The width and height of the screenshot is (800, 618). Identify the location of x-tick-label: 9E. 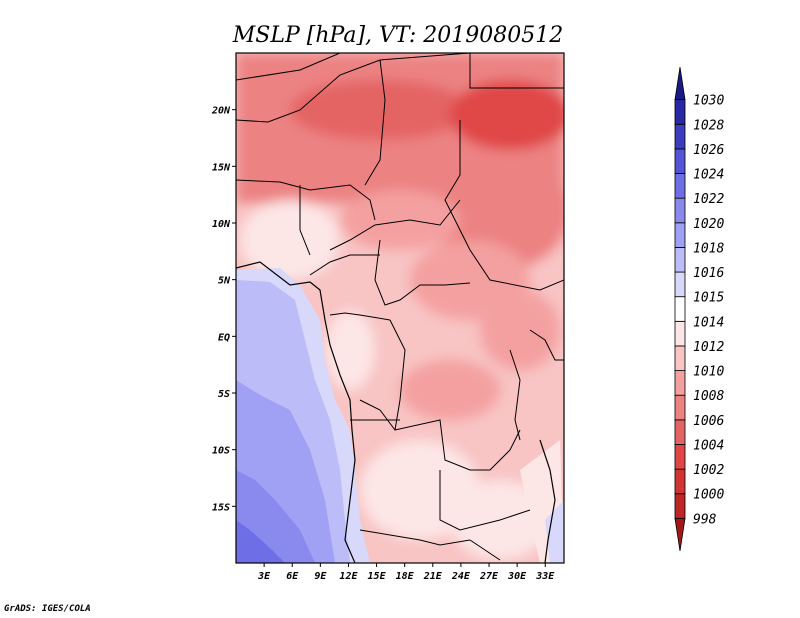
(320, 576).